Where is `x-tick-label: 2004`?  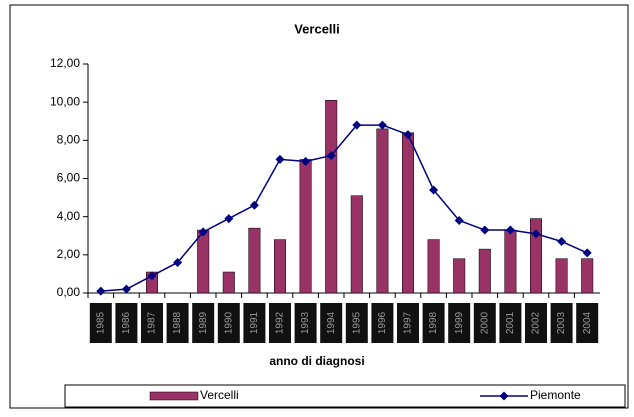 x-tick-label: 2004 is located at coordinates (587, 322).